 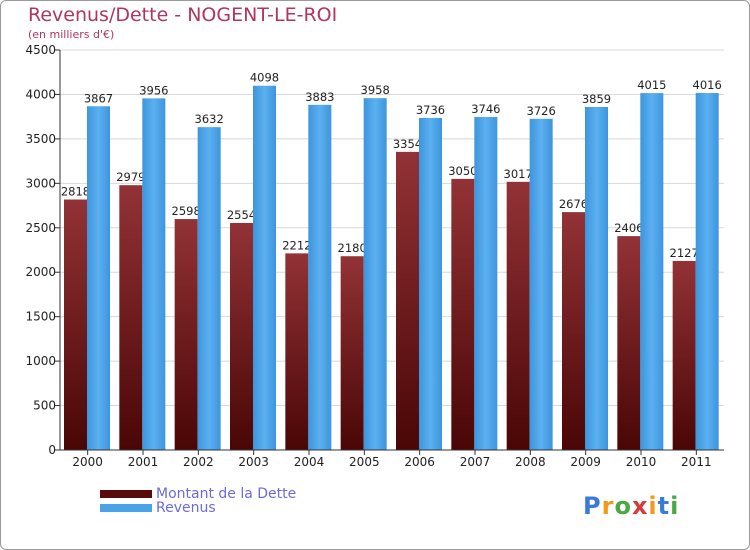 What do you see at coordinates (629, 343) in the screenshot?
I see `bar-dette-2010` at bounding box center [629, 343].